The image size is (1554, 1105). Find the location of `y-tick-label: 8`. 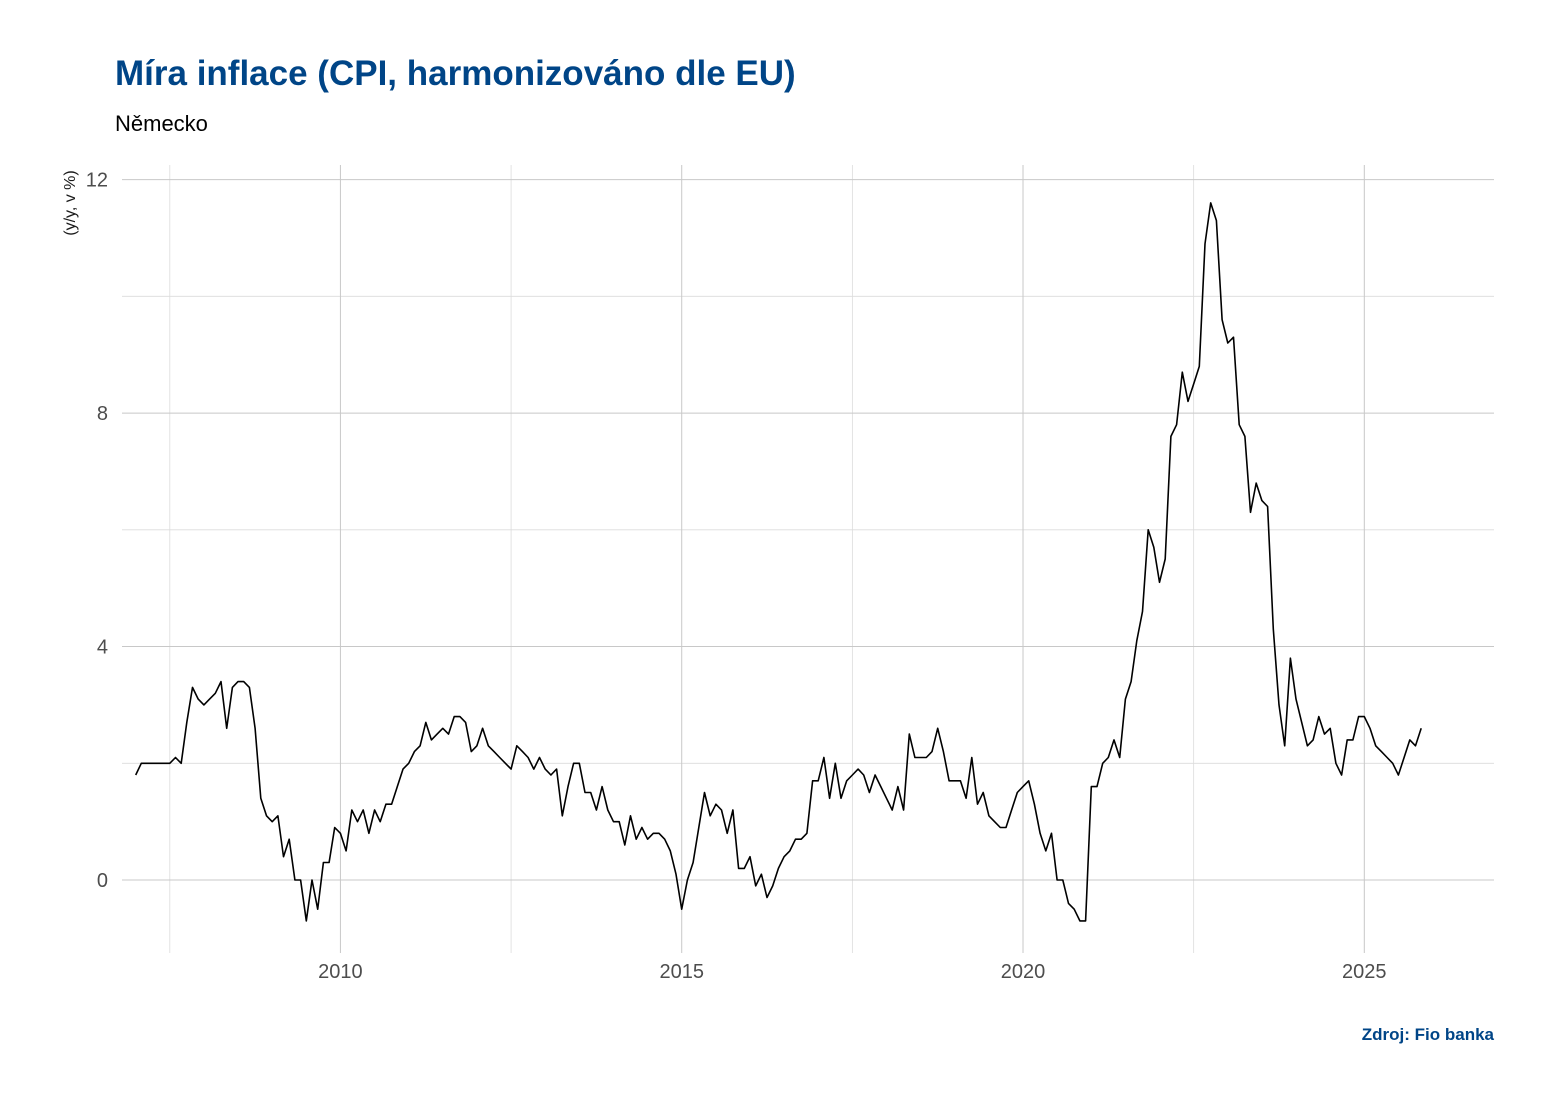

y-tick-label: 8 is located at coordinates (102, 414).